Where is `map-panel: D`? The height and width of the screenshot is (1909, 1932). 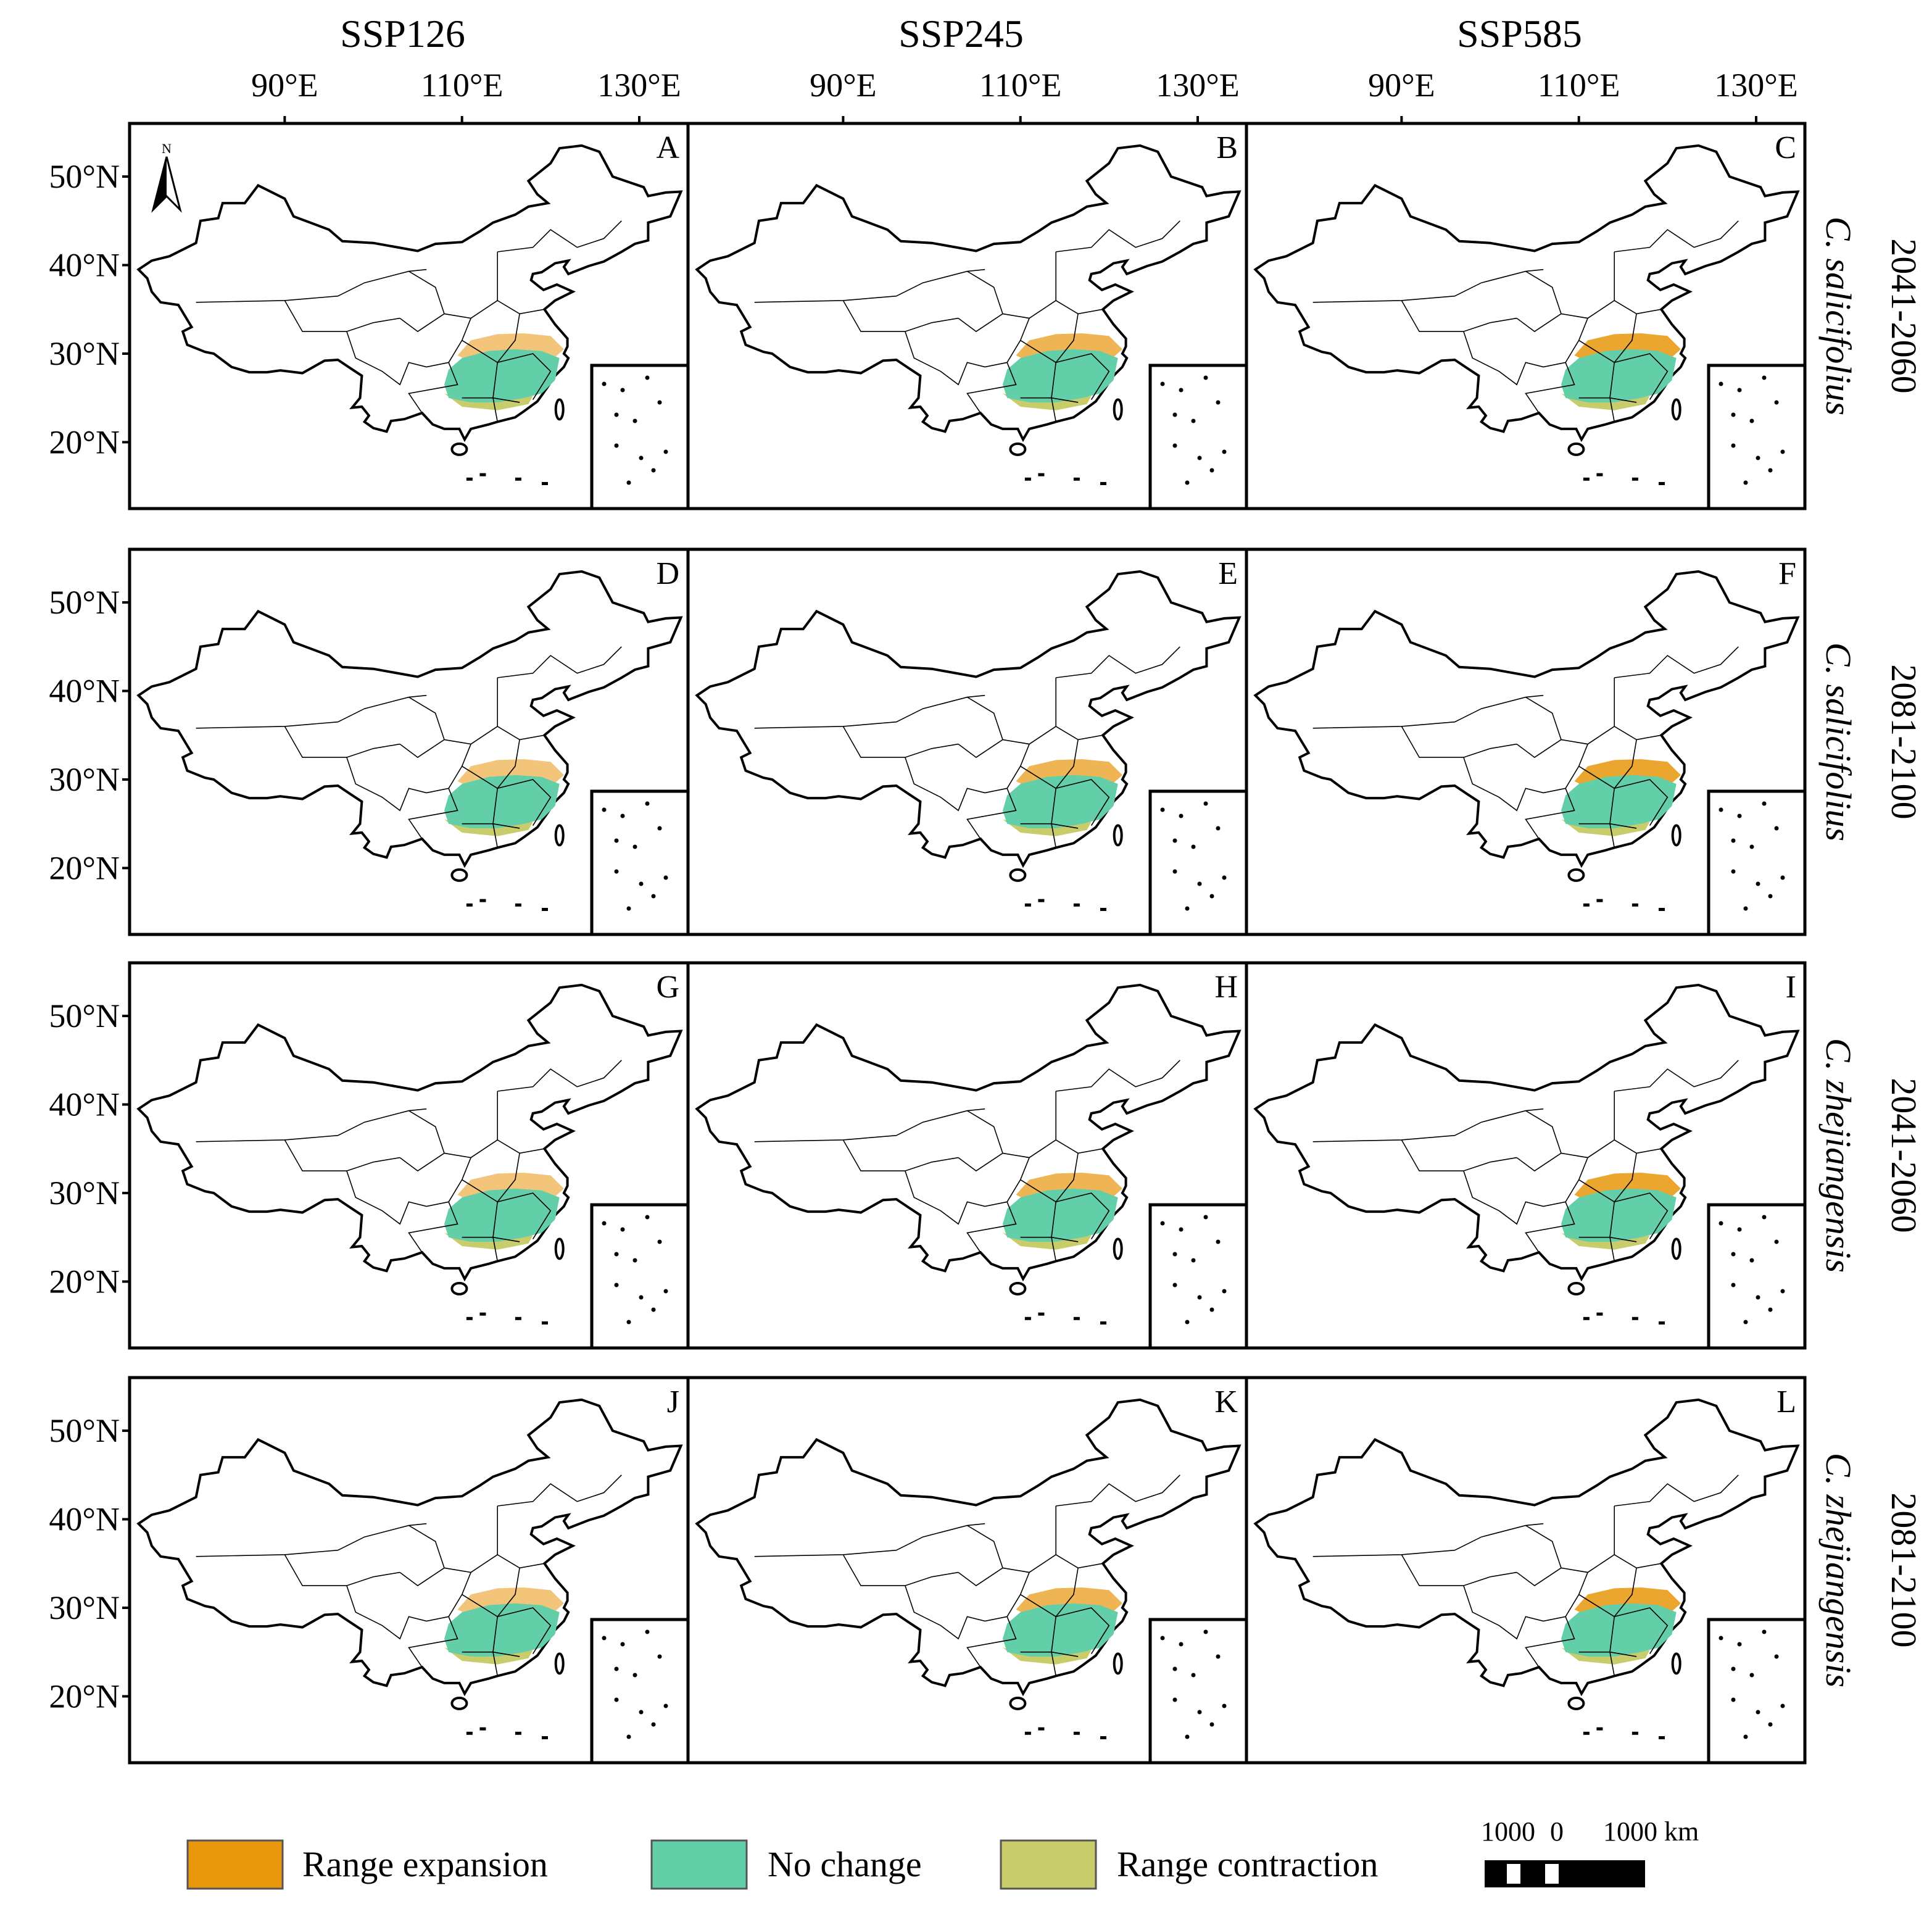
map-panel: D is located at coordinates (409, 741).